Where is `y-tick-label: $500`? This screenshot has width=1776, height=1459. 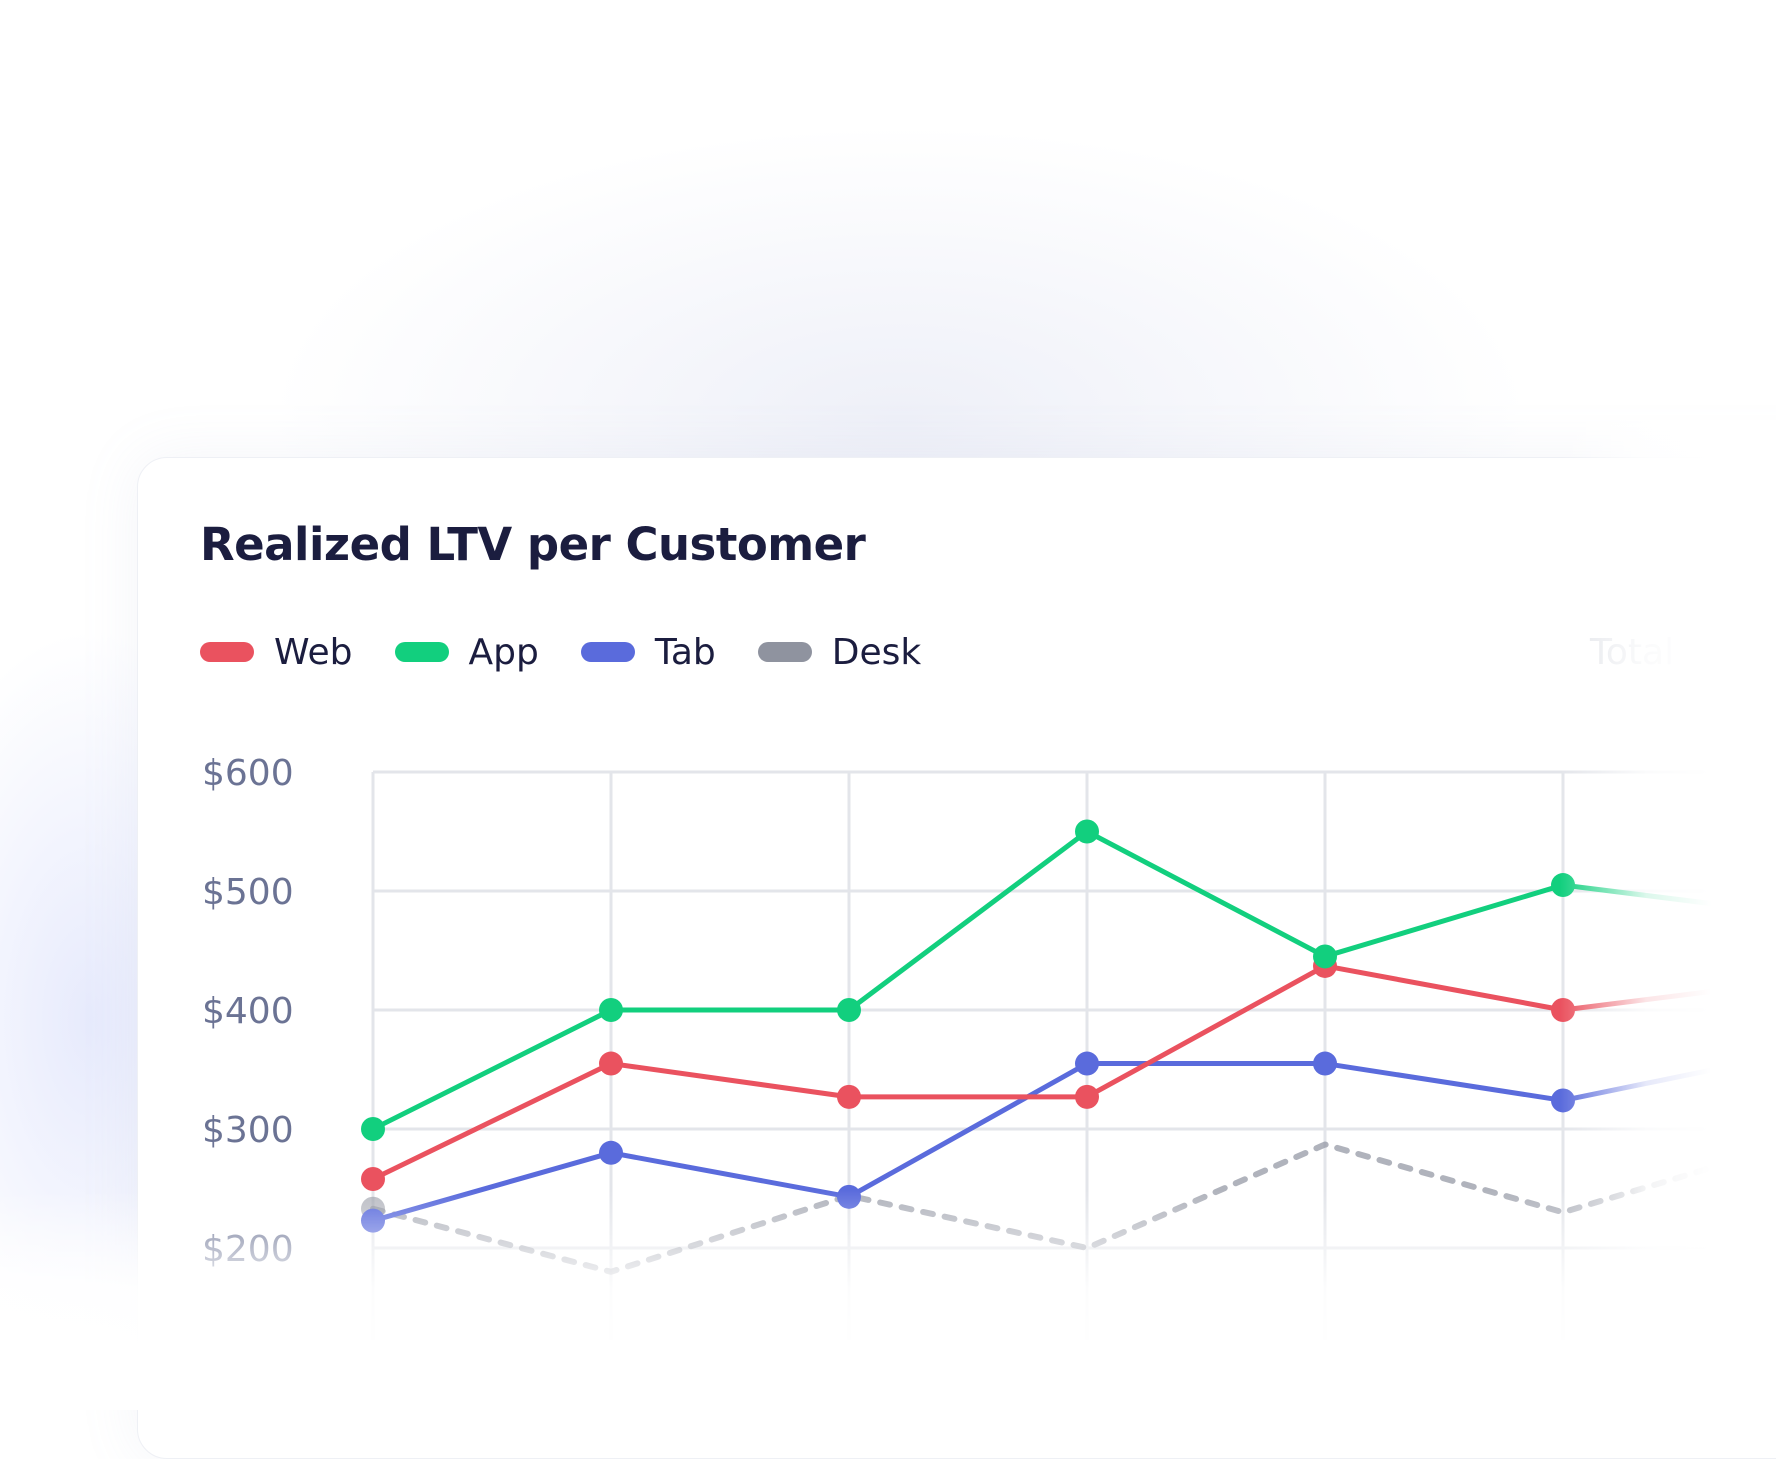
y-tick-label: $500 is located at coordinates (248, 892).